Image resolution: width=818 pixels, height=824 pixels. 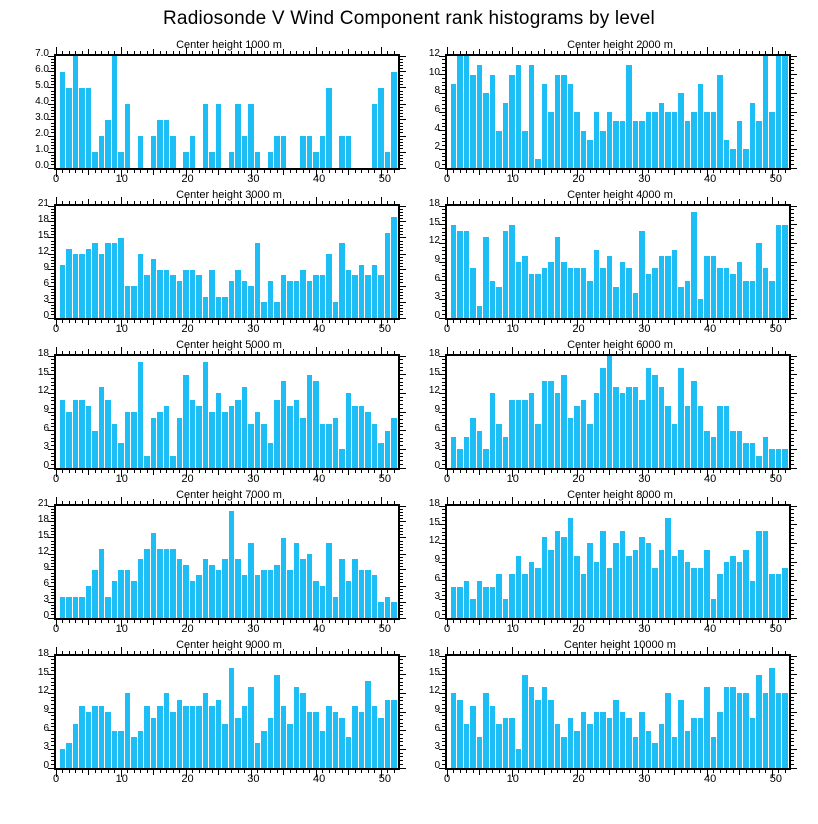 I want to click on x-tick-label: 30, so click(x=253, y=479).